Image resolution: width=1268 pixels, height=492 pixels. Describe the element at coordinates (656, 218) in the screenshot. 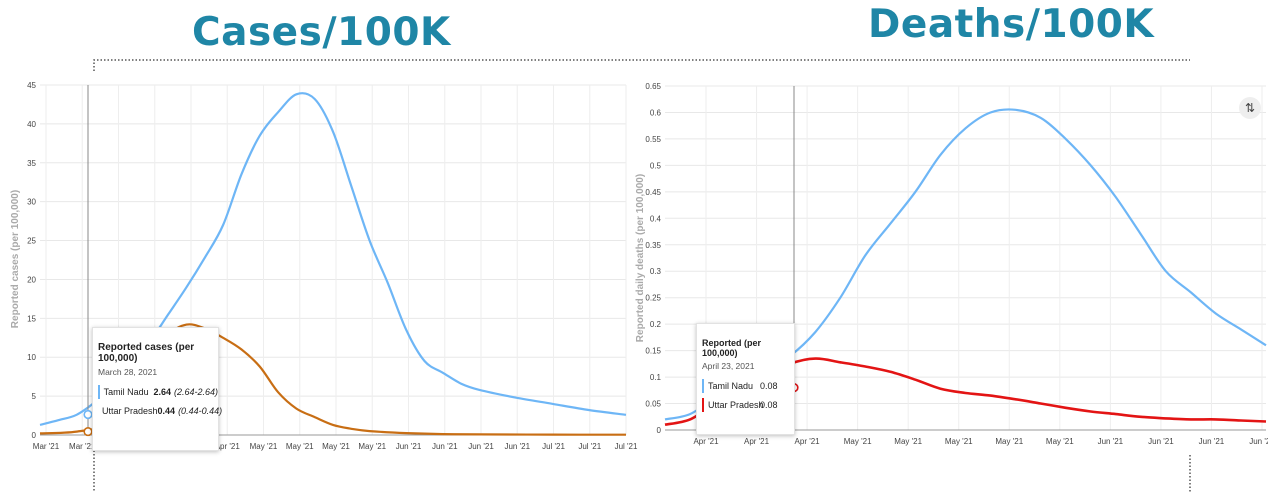

I see `y-tick-label: 0.4` at that location.